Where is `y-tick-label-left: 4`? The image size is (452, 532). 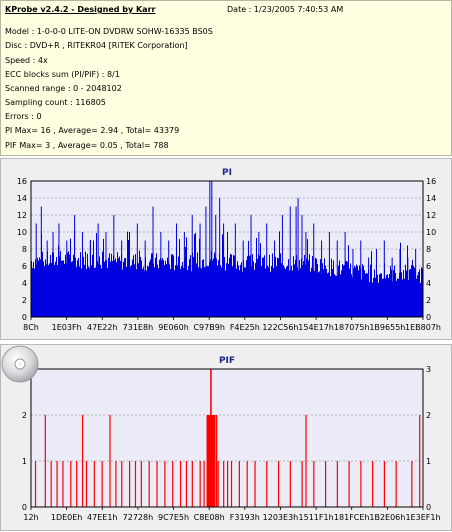
y-tick-label-left: 4 is located at coordinates (24, 283).